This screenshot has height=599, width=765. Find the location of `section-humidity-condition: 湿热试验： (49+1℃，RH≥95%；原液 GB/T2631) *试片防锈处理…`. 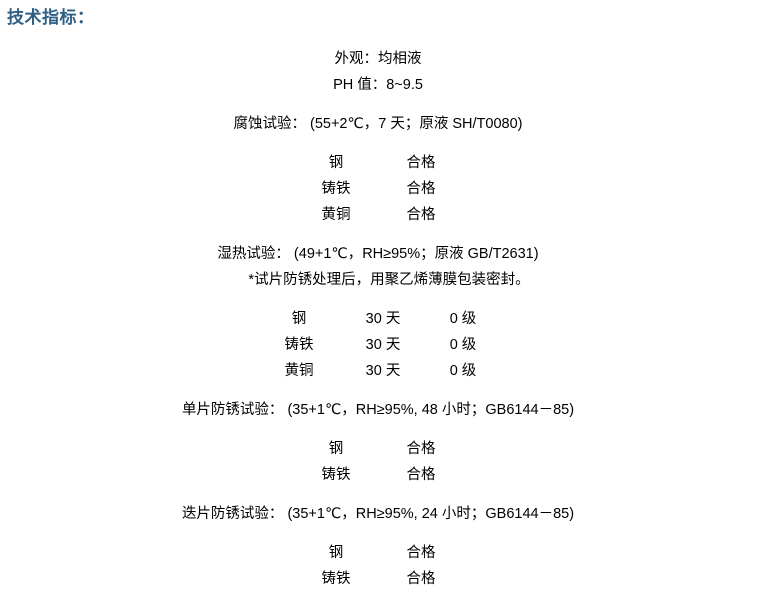

section-humidity-condition: 湿热试验： (49+1℃，RH≥95%；原液 GB/T2631) *试片防锈处理… is located at coordinates (378, 267).